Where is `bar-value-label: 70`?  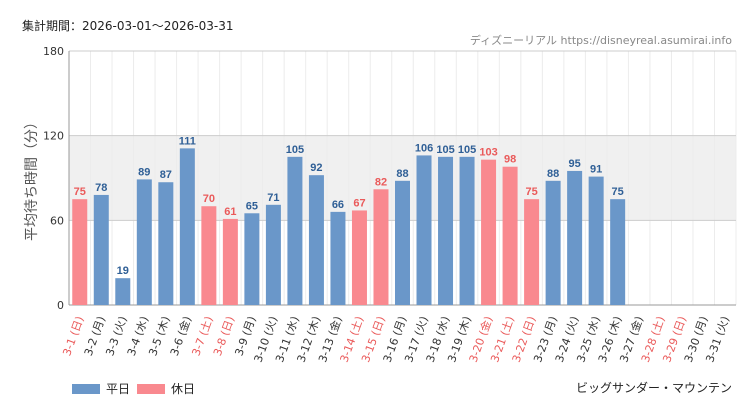 bar-value-label: 70 is located at coordinates (209, 199).